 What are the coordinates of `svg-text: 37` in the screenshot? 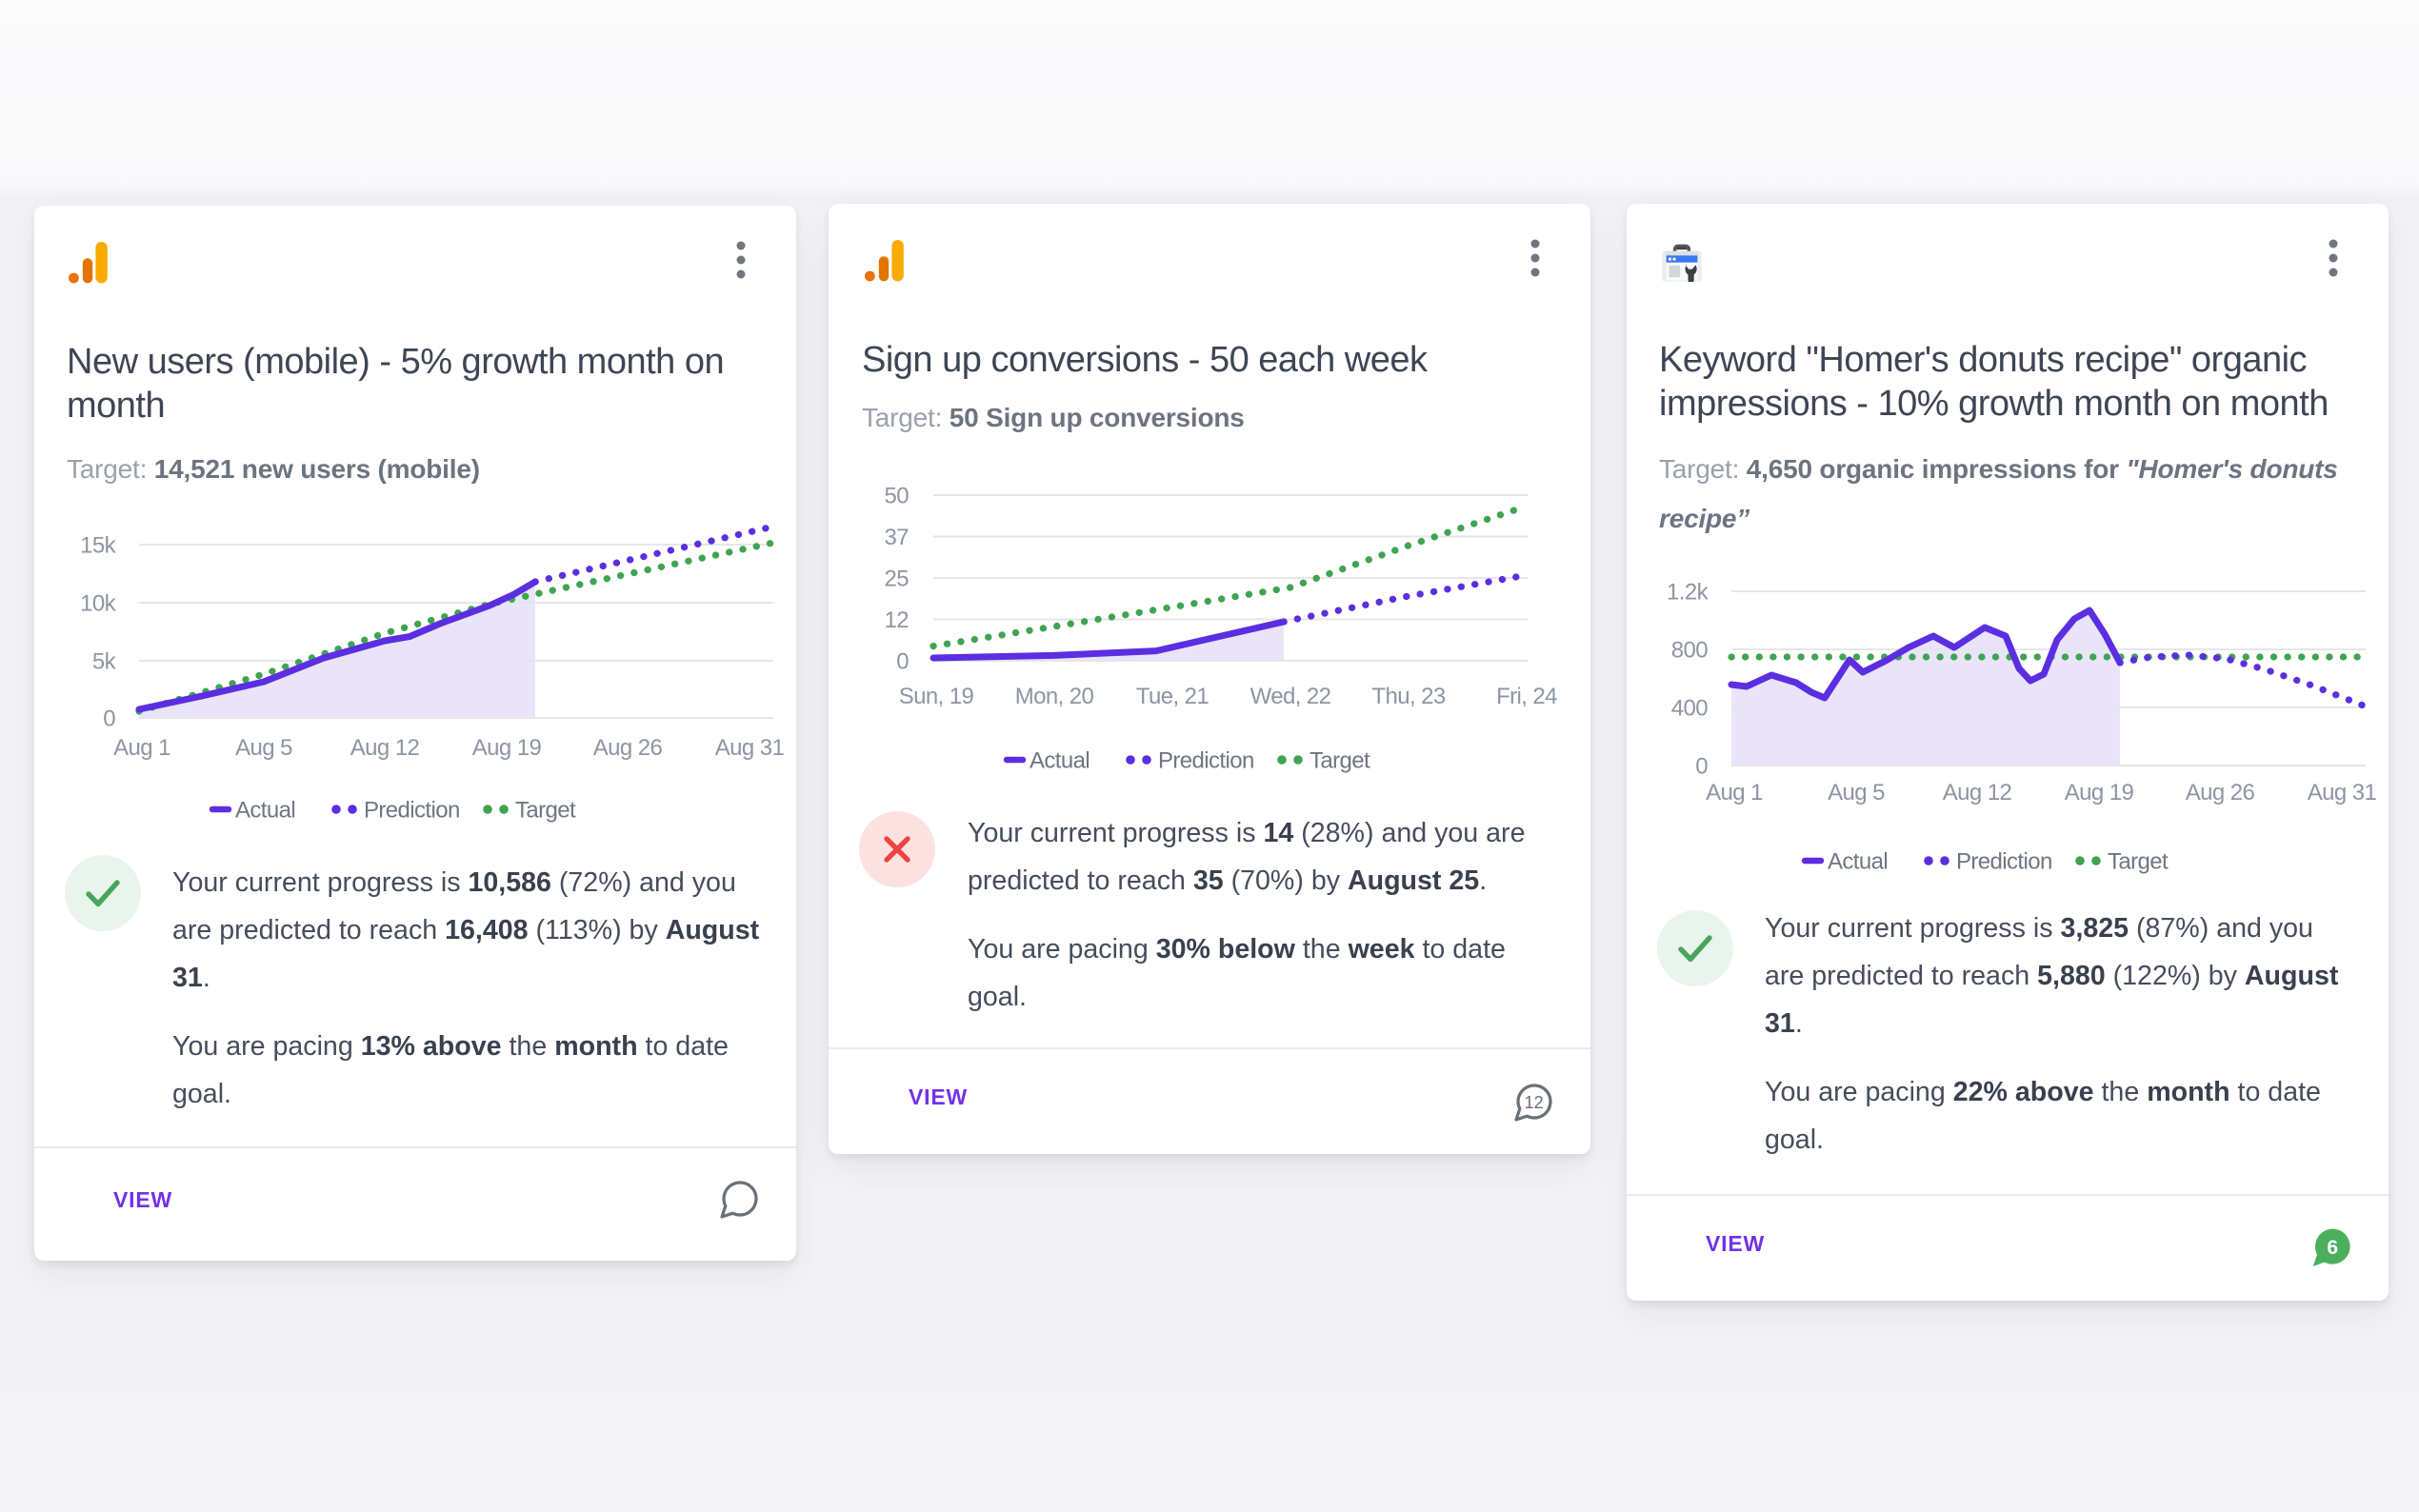 It's located at (897, 537).